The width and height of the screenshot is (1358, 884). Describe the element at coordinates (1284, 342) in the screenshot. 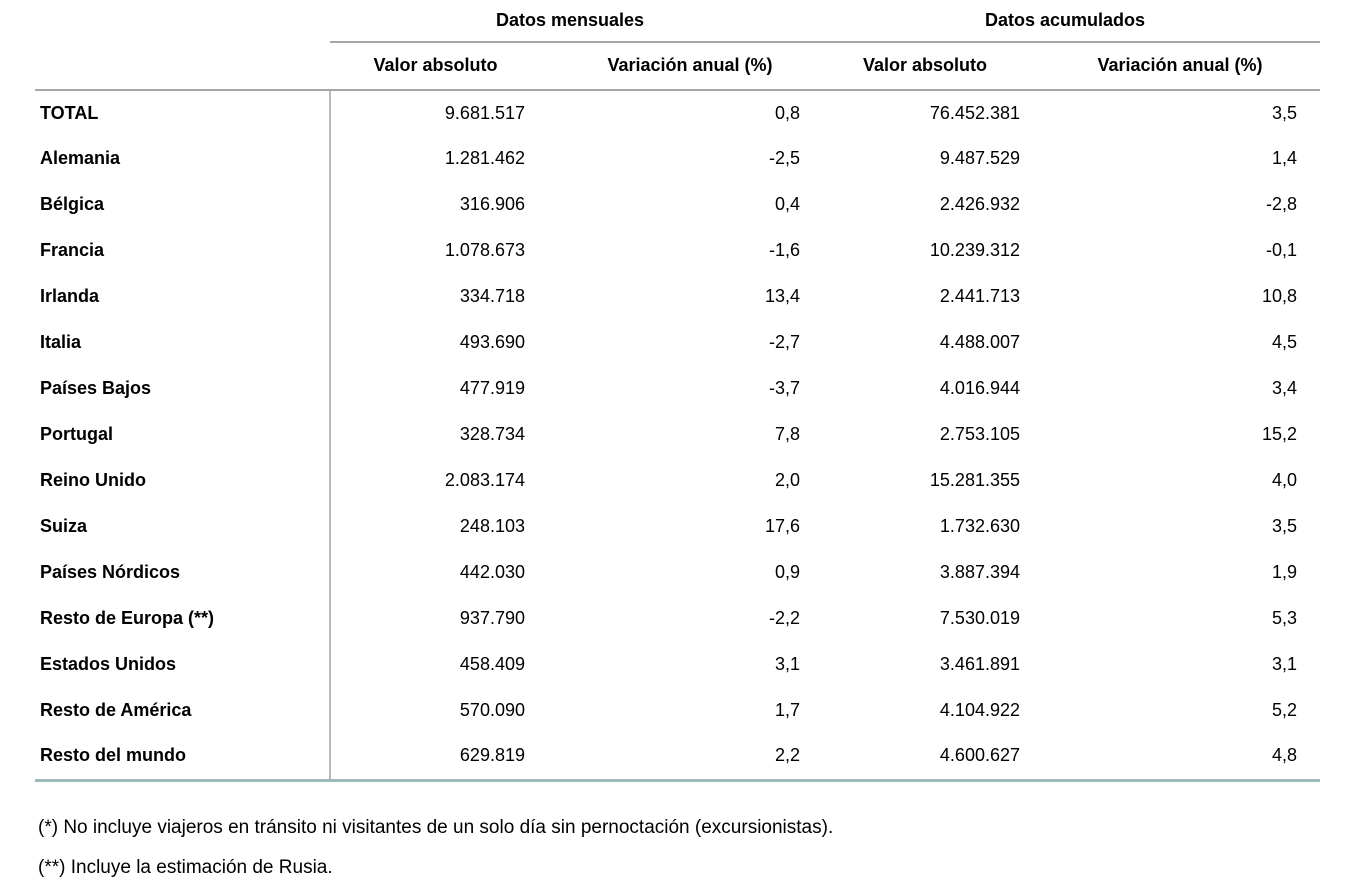

I see `cell-accumulated-variation: 4,5` at that location.